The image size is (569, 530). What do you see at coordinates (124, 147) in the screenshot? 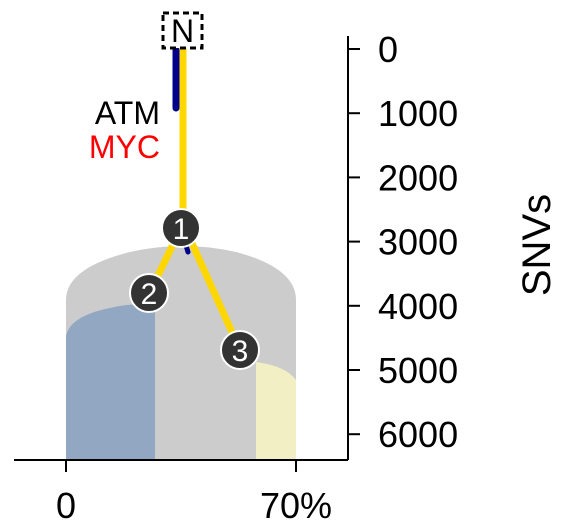
I see `gene-label-myc: MYC` at bounding box center [124, 147].